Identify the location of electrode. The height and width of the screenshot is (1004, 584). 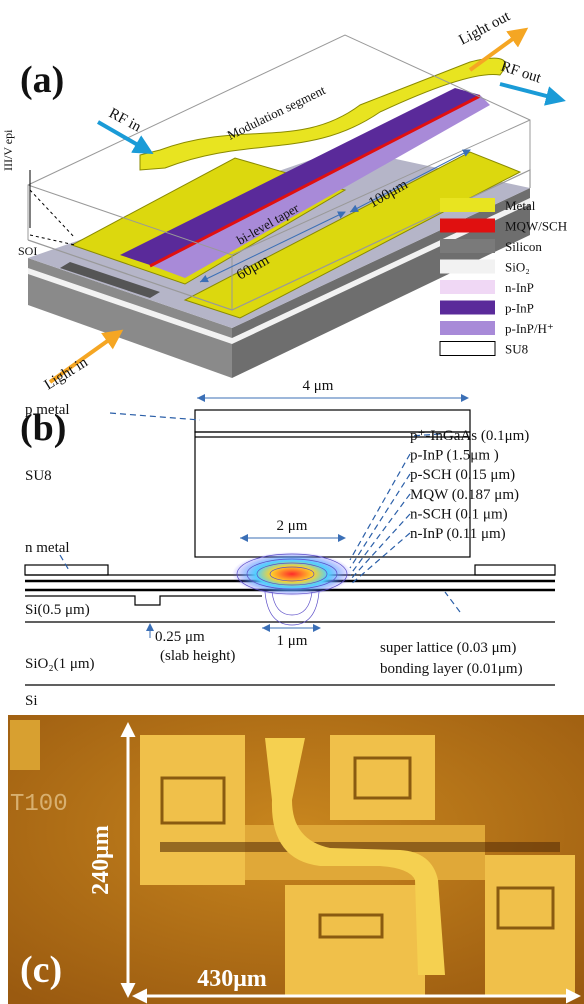
(355, 856).